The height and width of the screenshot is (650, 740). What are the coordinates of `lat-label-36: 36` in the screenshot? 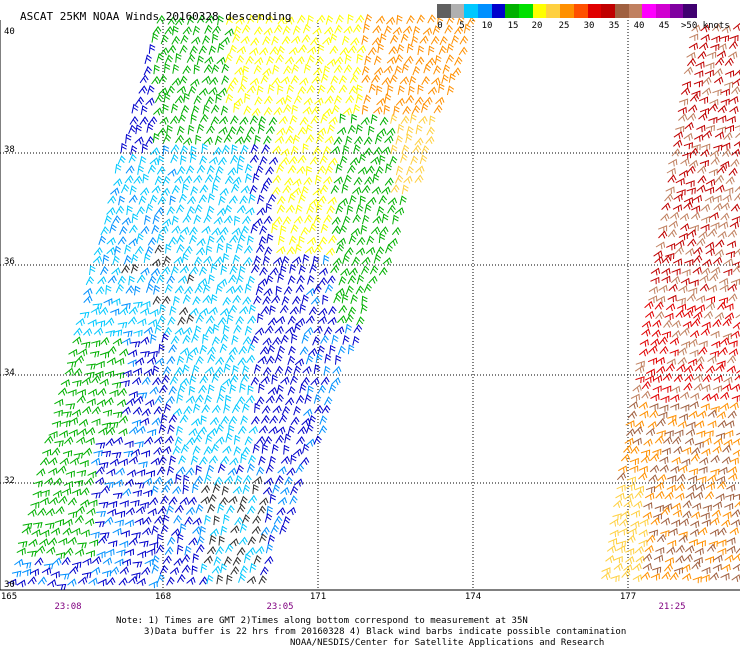 It's located at (9, 262).